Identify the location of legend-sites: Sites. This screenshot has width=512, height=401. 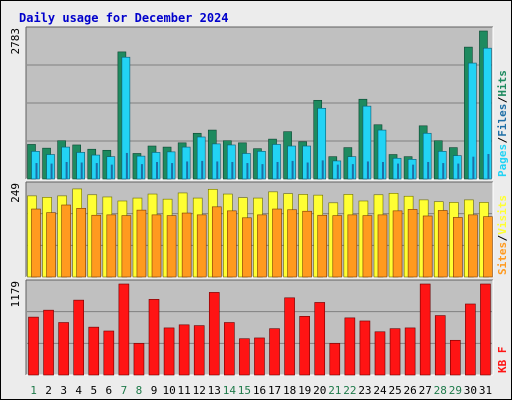
(502, 258).